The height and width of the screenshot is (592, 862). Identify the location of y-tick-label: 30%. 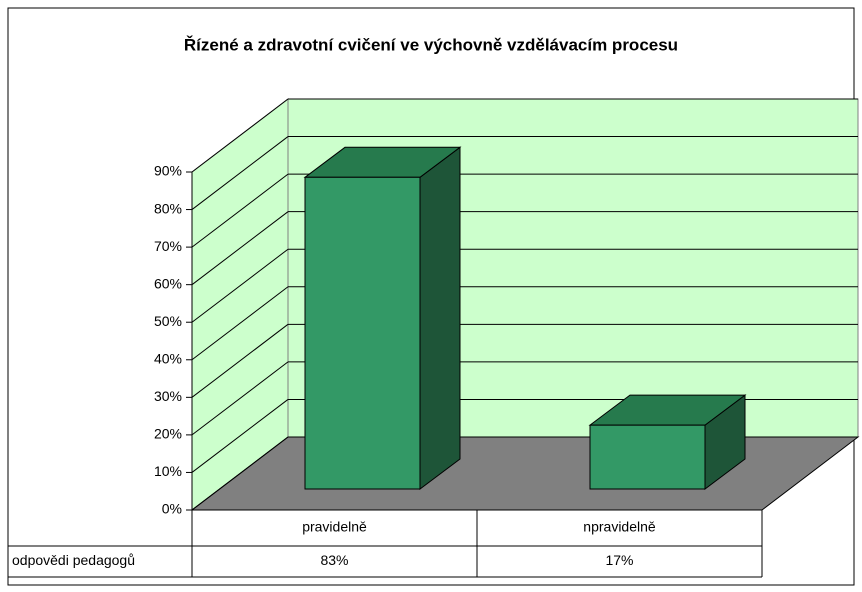
(168, 396).